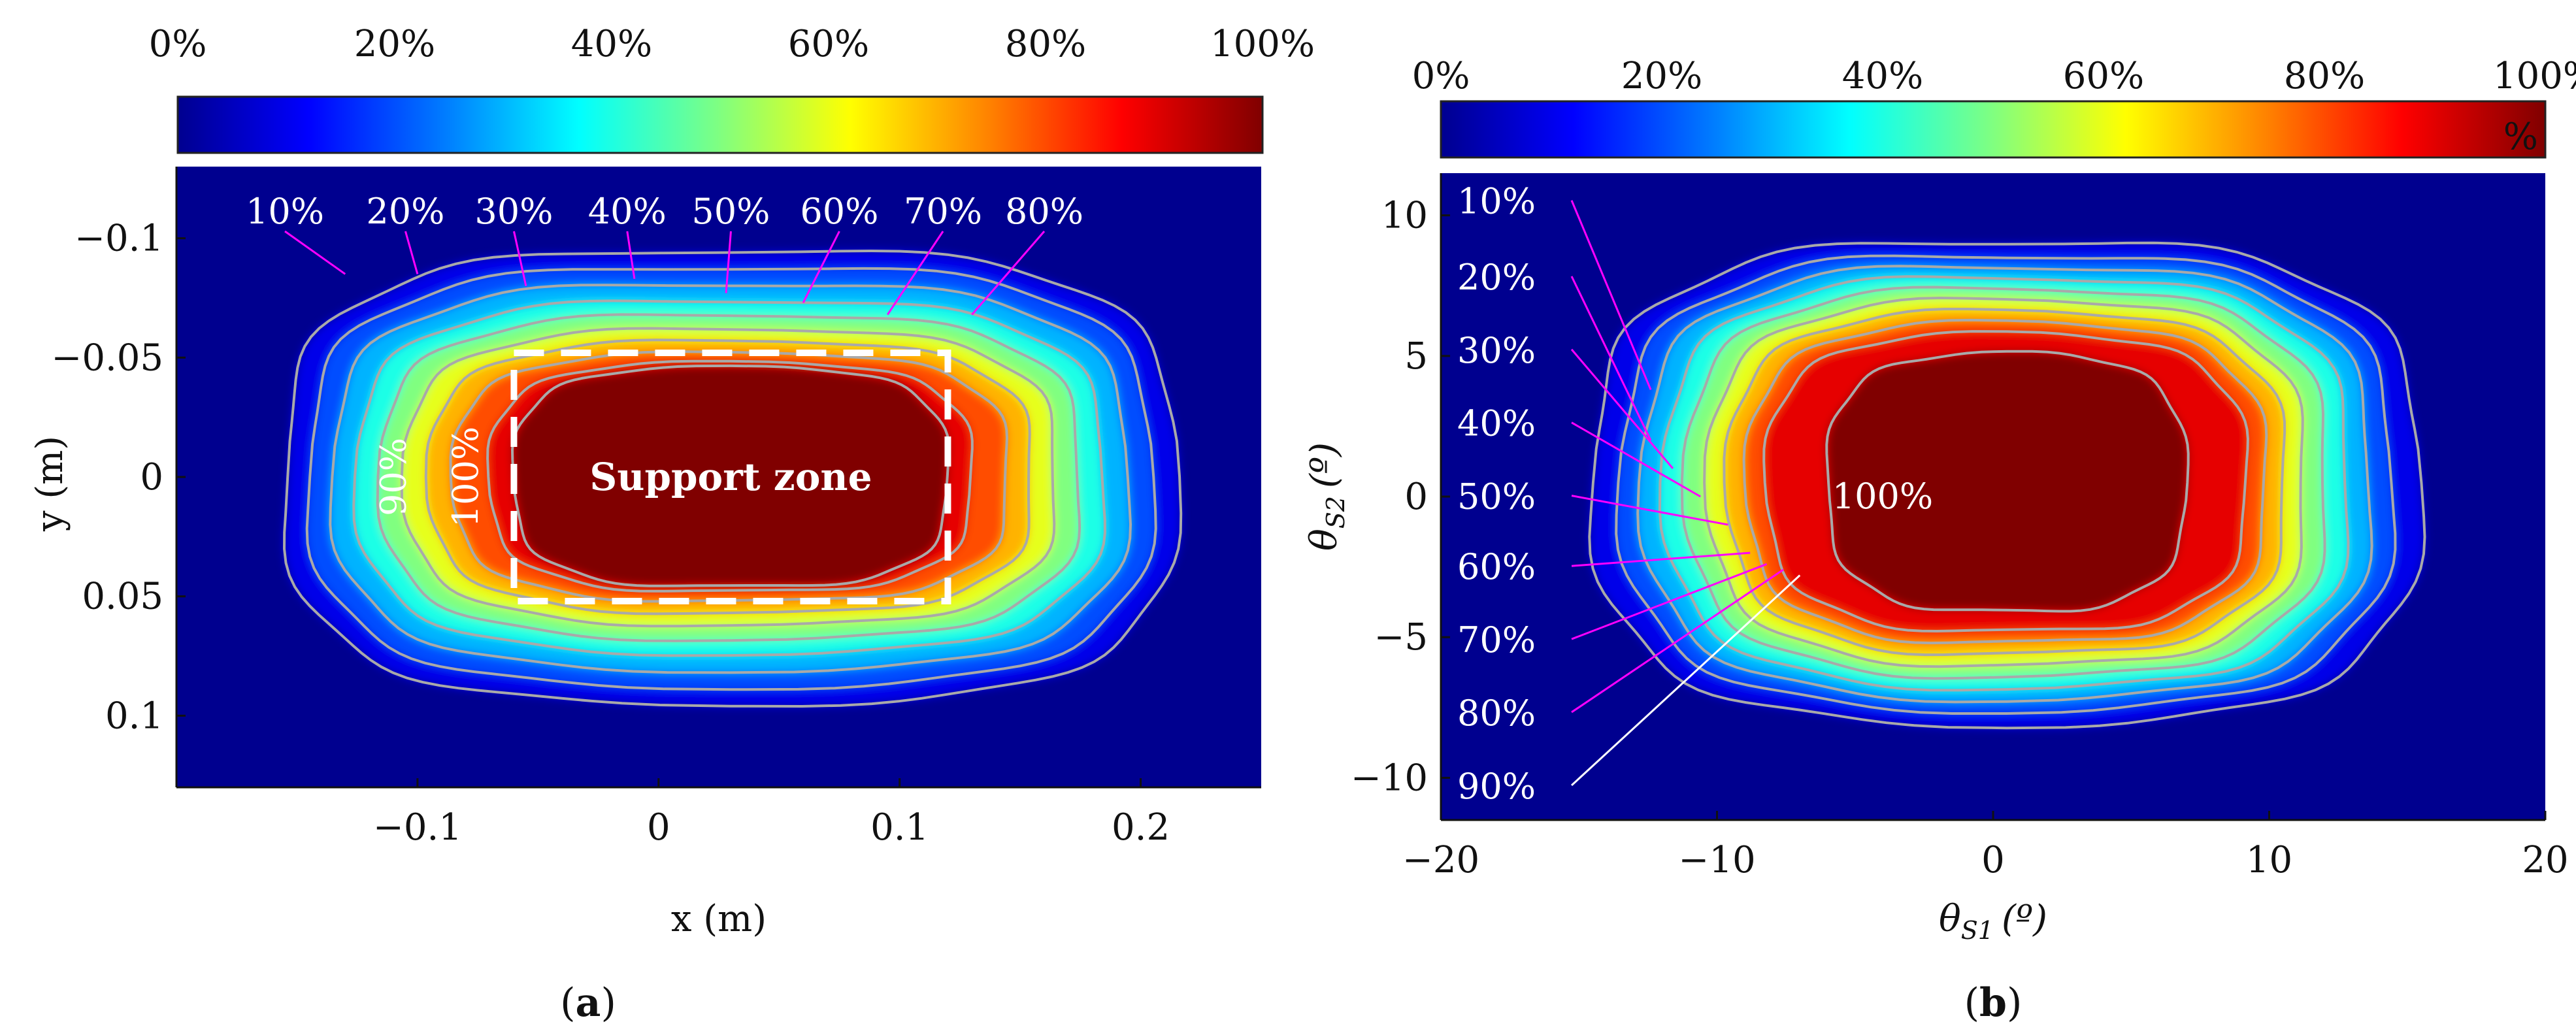 Image resolution: width=2576 pixels, height=1033 pixels. What do you see at coordinates (1882, 497) in the screenshot?
I see `contour-label-b-inner: 100%` at bounding box center [1882, 497].